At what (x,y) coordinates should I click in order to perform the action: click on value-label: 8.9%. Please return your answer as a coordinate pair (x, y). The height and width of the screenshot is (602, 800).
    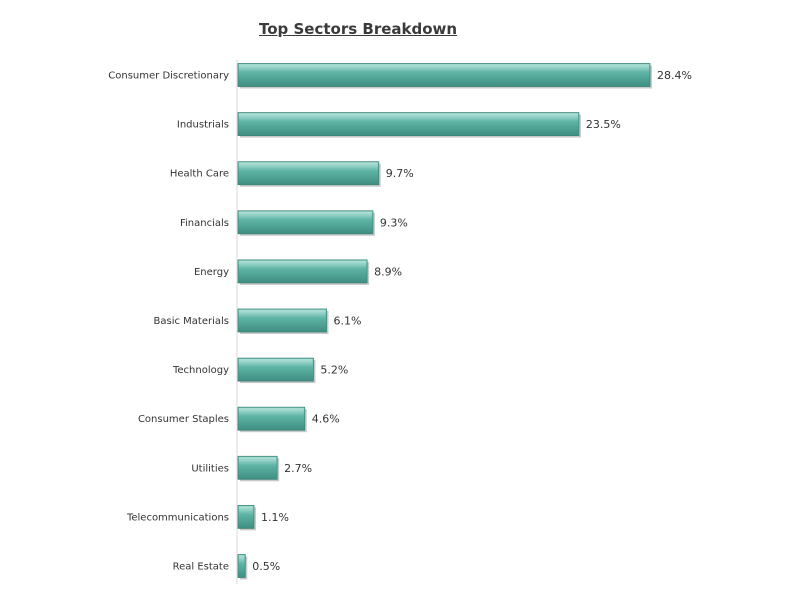
    Looking at the image, I should click on (388, 271).